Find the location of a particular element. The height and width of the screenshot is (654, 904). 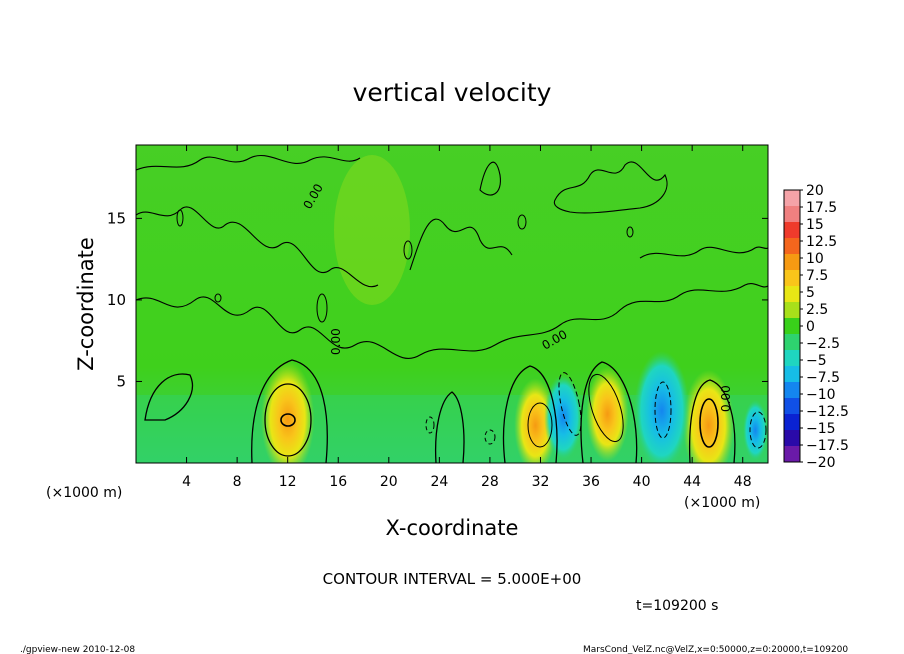

colorbar-label: 20 is located at coordinates (815, 191).